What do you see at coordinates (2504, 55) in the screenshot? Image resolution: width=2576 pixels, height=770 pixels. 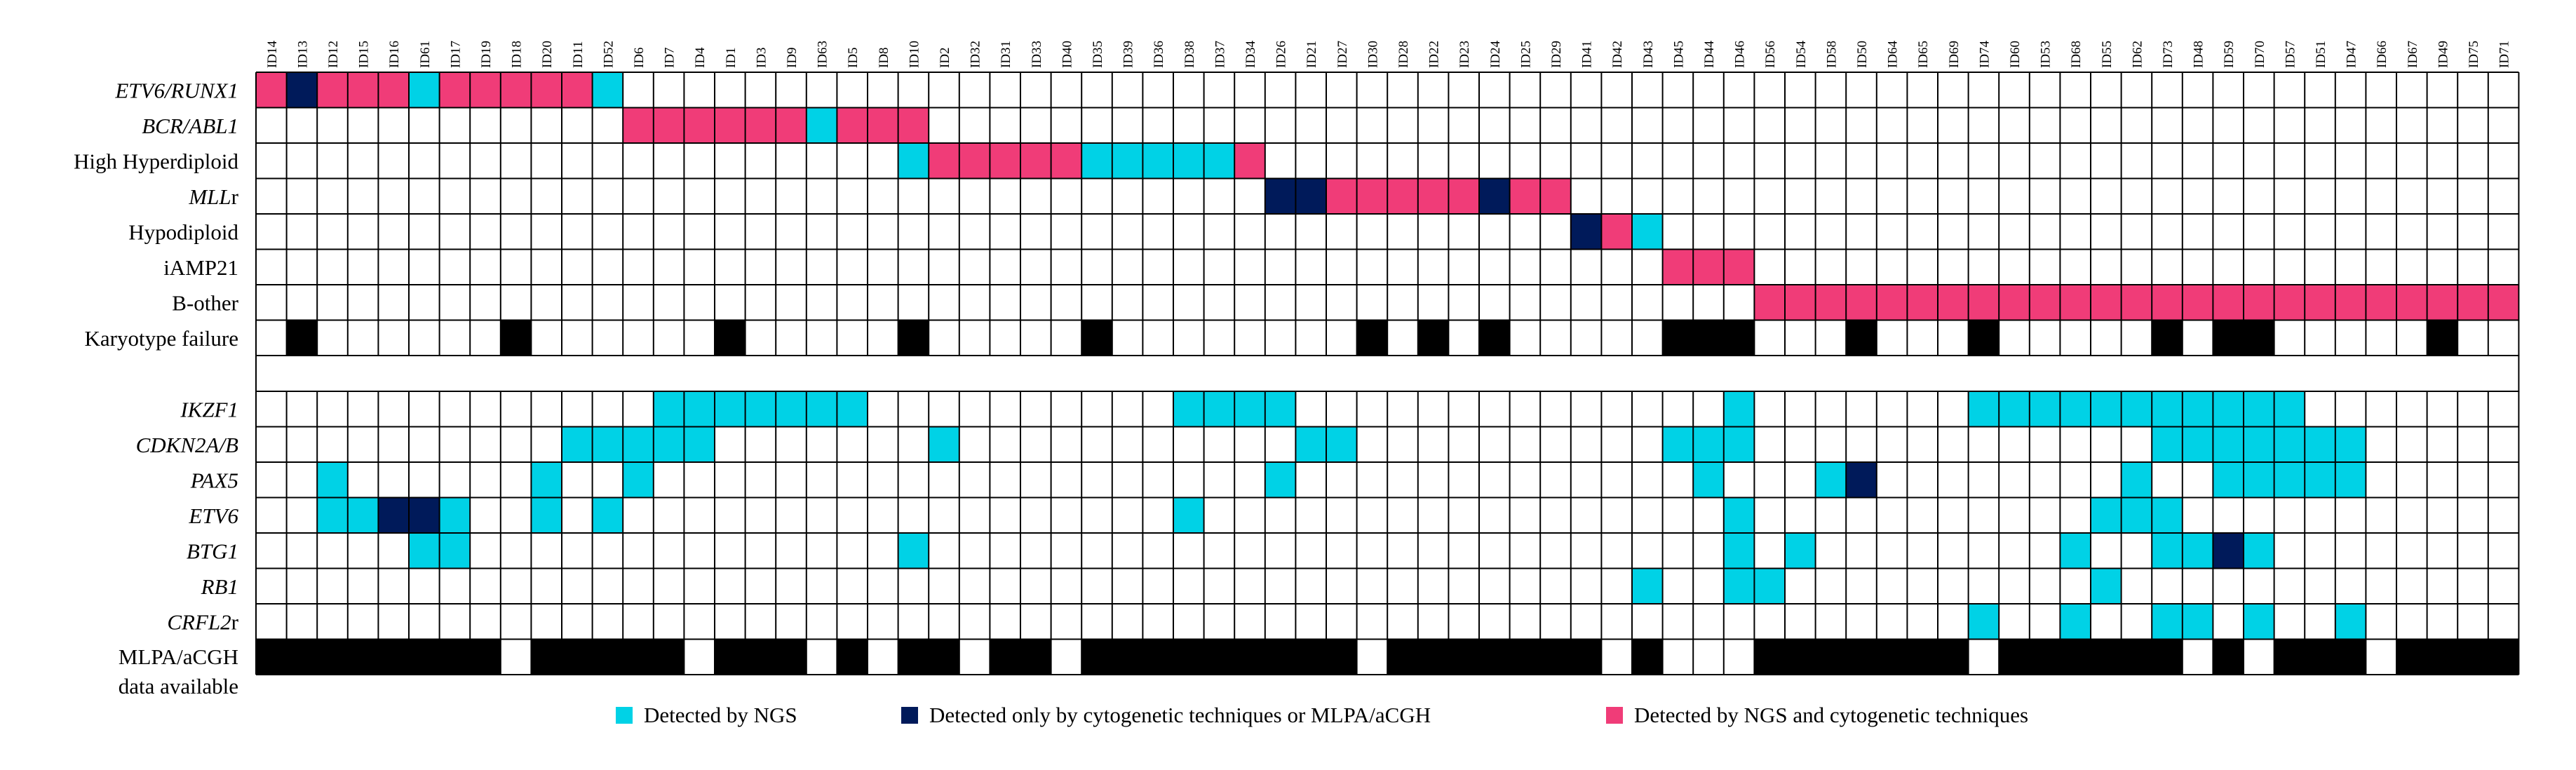 I see `sample-id-label: ID71` at bounding box center [2504, 55].